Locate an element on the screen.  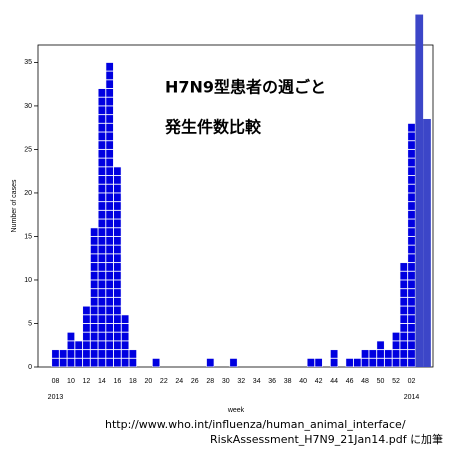
x-tick-label: 40 is located at coordinates (303, 381).